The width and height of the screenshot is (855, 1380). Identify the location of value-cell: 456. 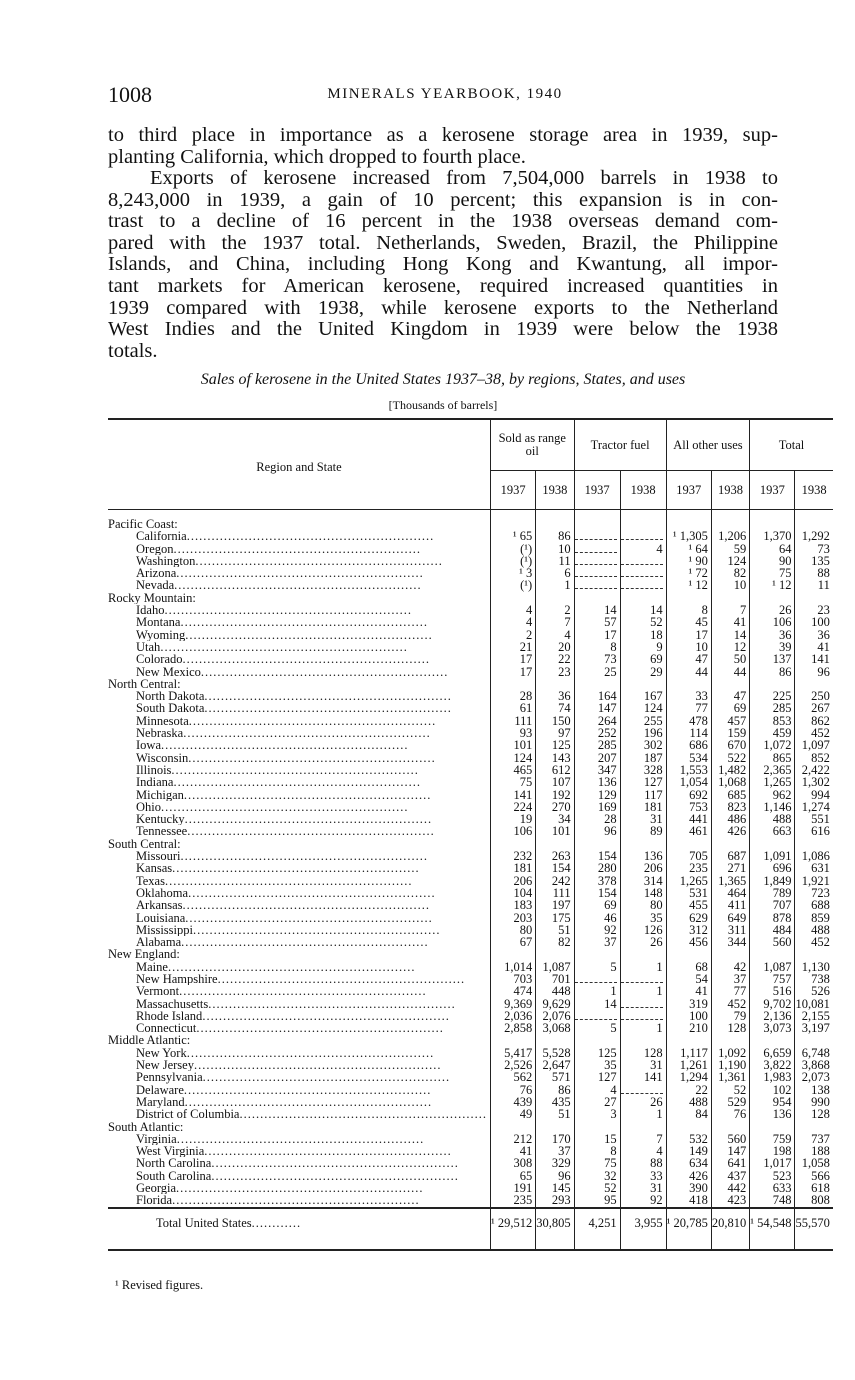
(688, 942).